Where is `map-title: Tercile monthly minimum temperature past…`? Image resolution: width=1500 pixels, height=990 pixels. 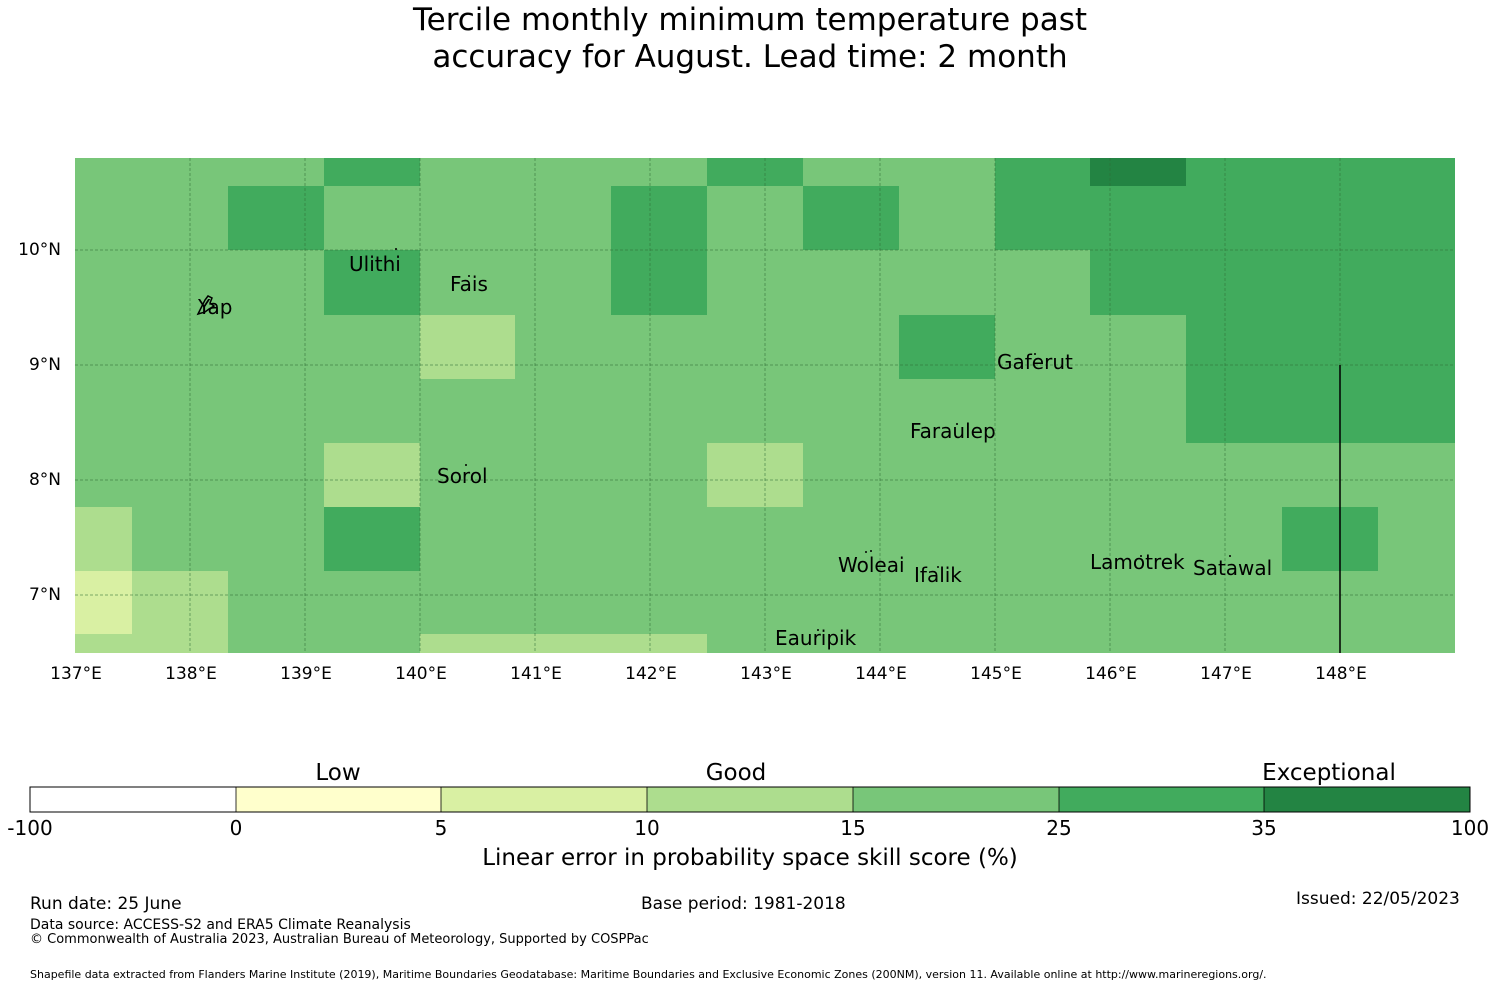
map-title: Tercile monthly minimum temperature past… is located at coordinates (750, 39).